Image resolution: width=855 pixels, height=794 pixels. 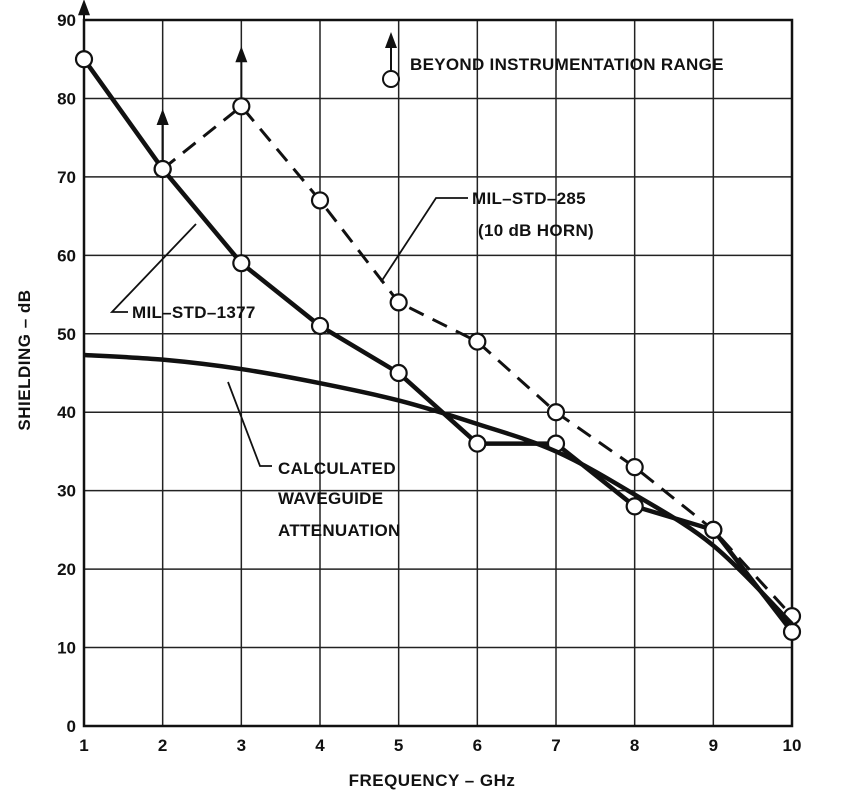 I want to click on x-tick-label: 7, so click(x=555, y=745).